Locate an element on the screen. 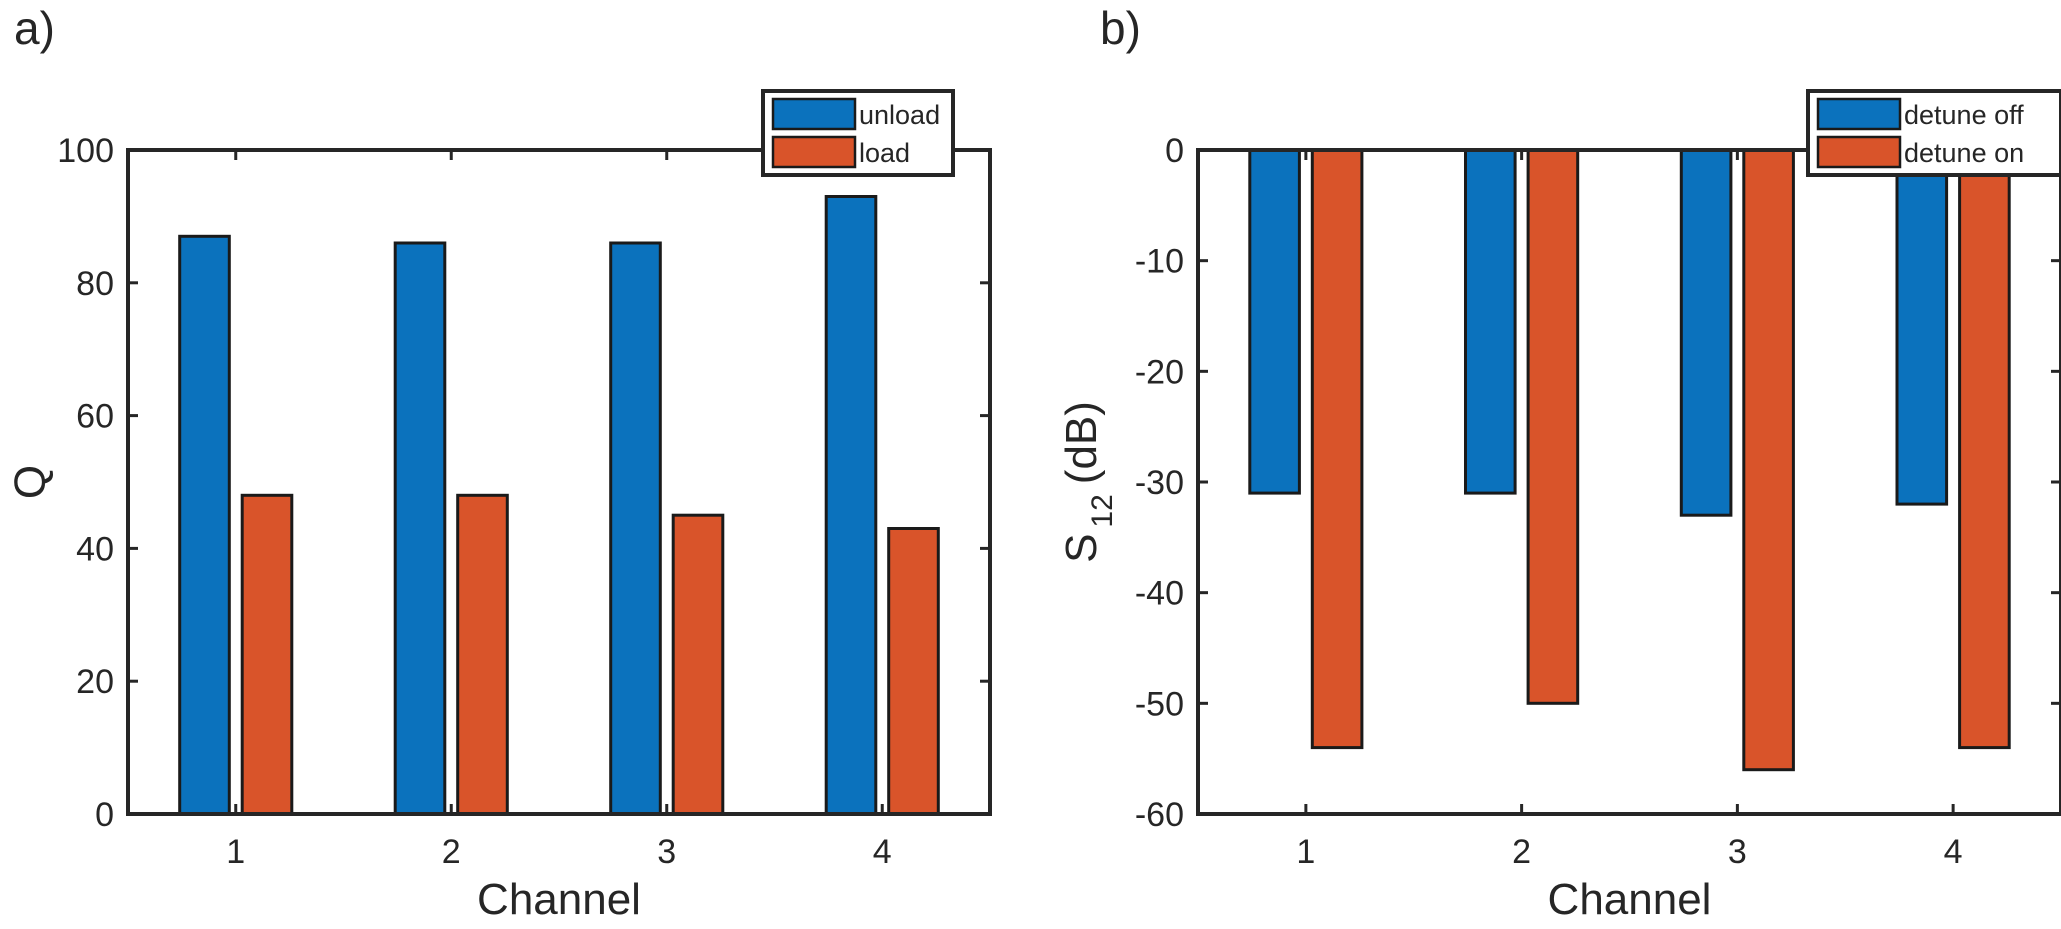 Image resolution: width=2061 pixels, height=929 pixels. legend-label-unload: unload is located at coordinates (899, 115).